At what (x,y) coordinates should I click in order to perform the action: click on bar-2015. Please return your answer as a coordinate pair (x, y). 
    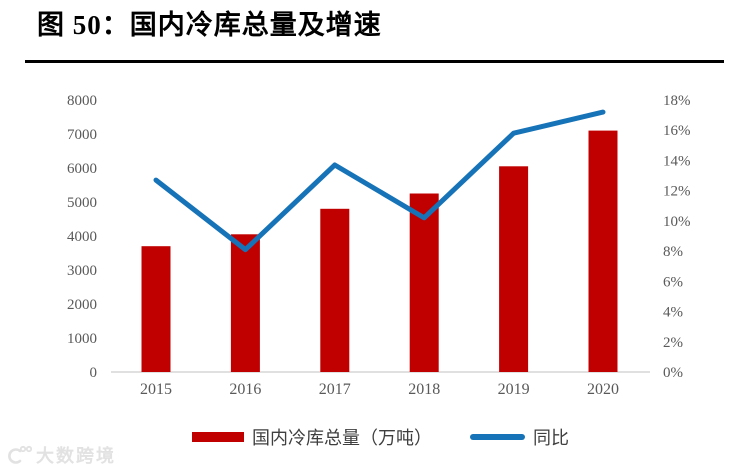
    Looking at the image, I should click on (156, 309).